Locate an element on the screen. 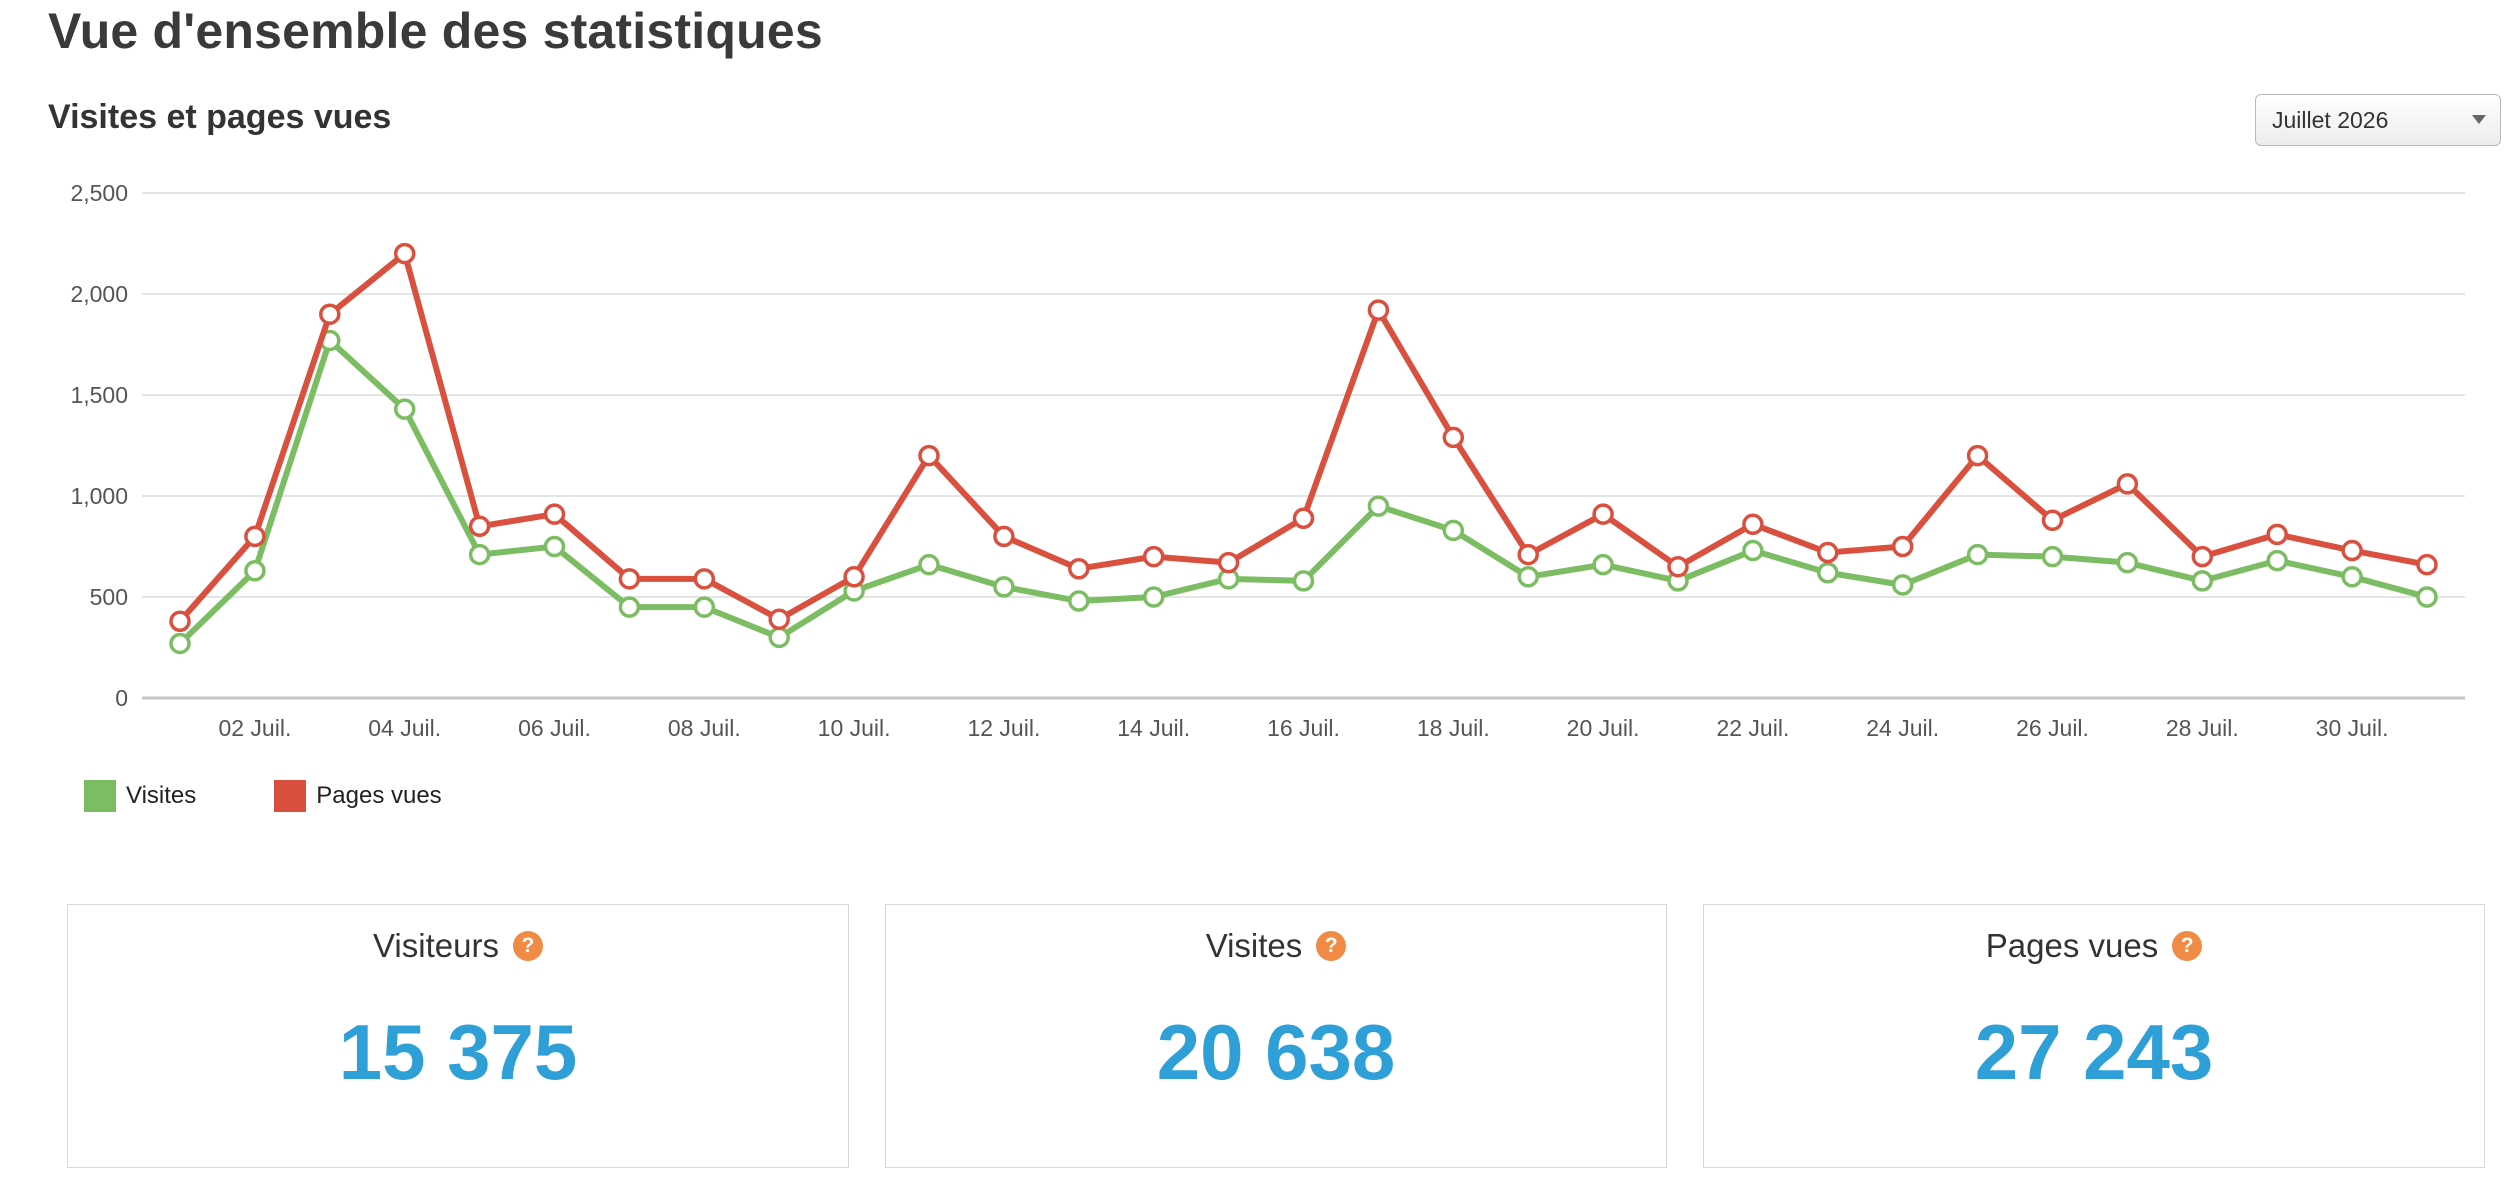  stat-card-header: Visites ? is located at coordinates (1276, 946).